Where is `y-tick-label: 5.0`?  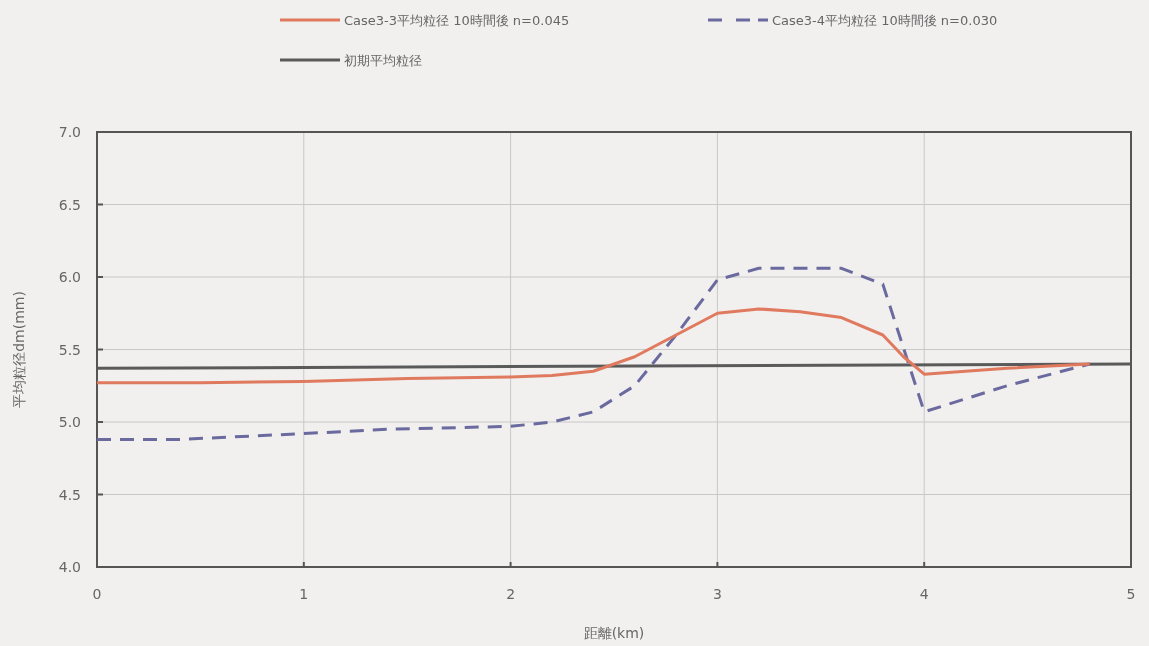 y-tick-label: 5.0 is located at coordinates (69, 422).